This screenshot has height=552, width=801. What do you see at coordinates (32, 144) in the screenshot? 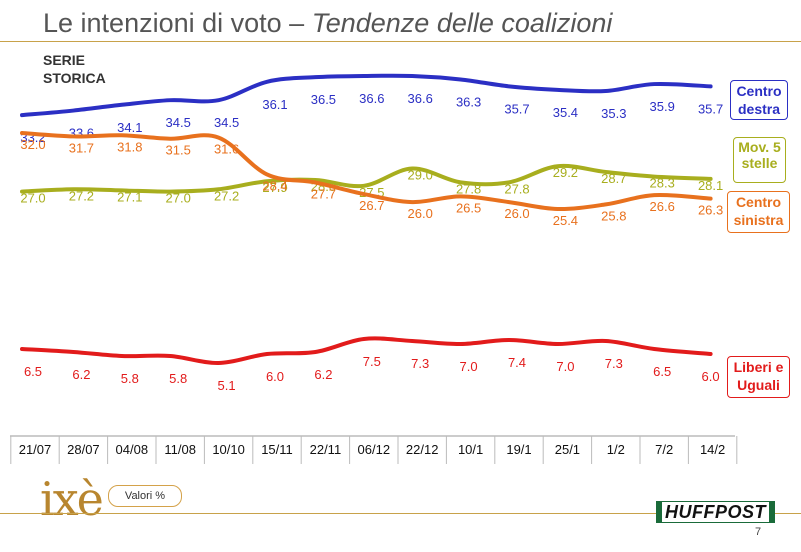
I see `data-label: 32.0` at bounding box center [32, 144].